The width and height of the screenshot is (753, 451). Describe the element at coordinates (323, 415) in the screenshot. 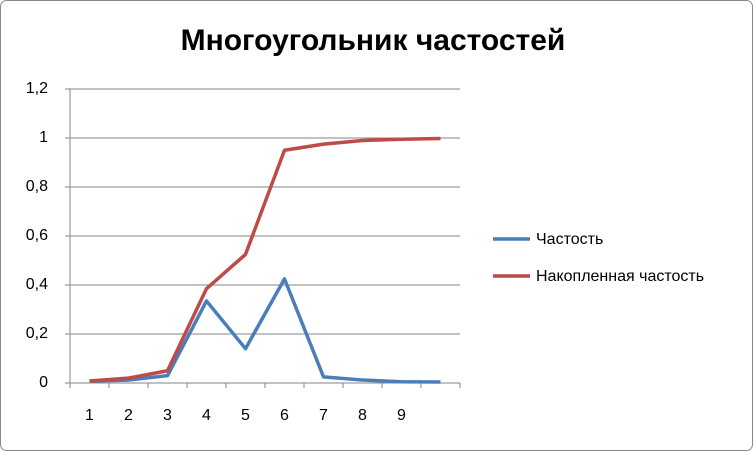

I see `x-tick-label: 7` at that location.